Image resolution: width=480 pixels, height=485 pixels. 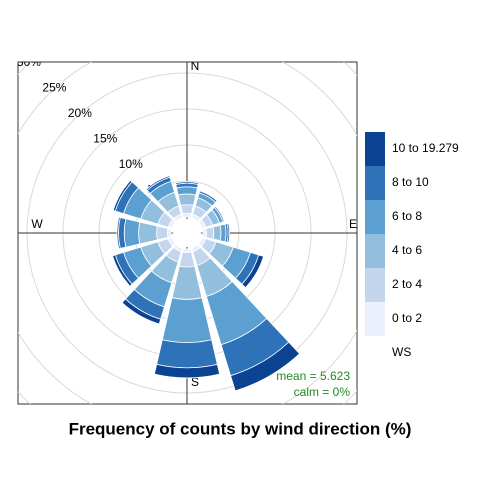 I want to click on compass-label: N, so click(x=195, y=66).